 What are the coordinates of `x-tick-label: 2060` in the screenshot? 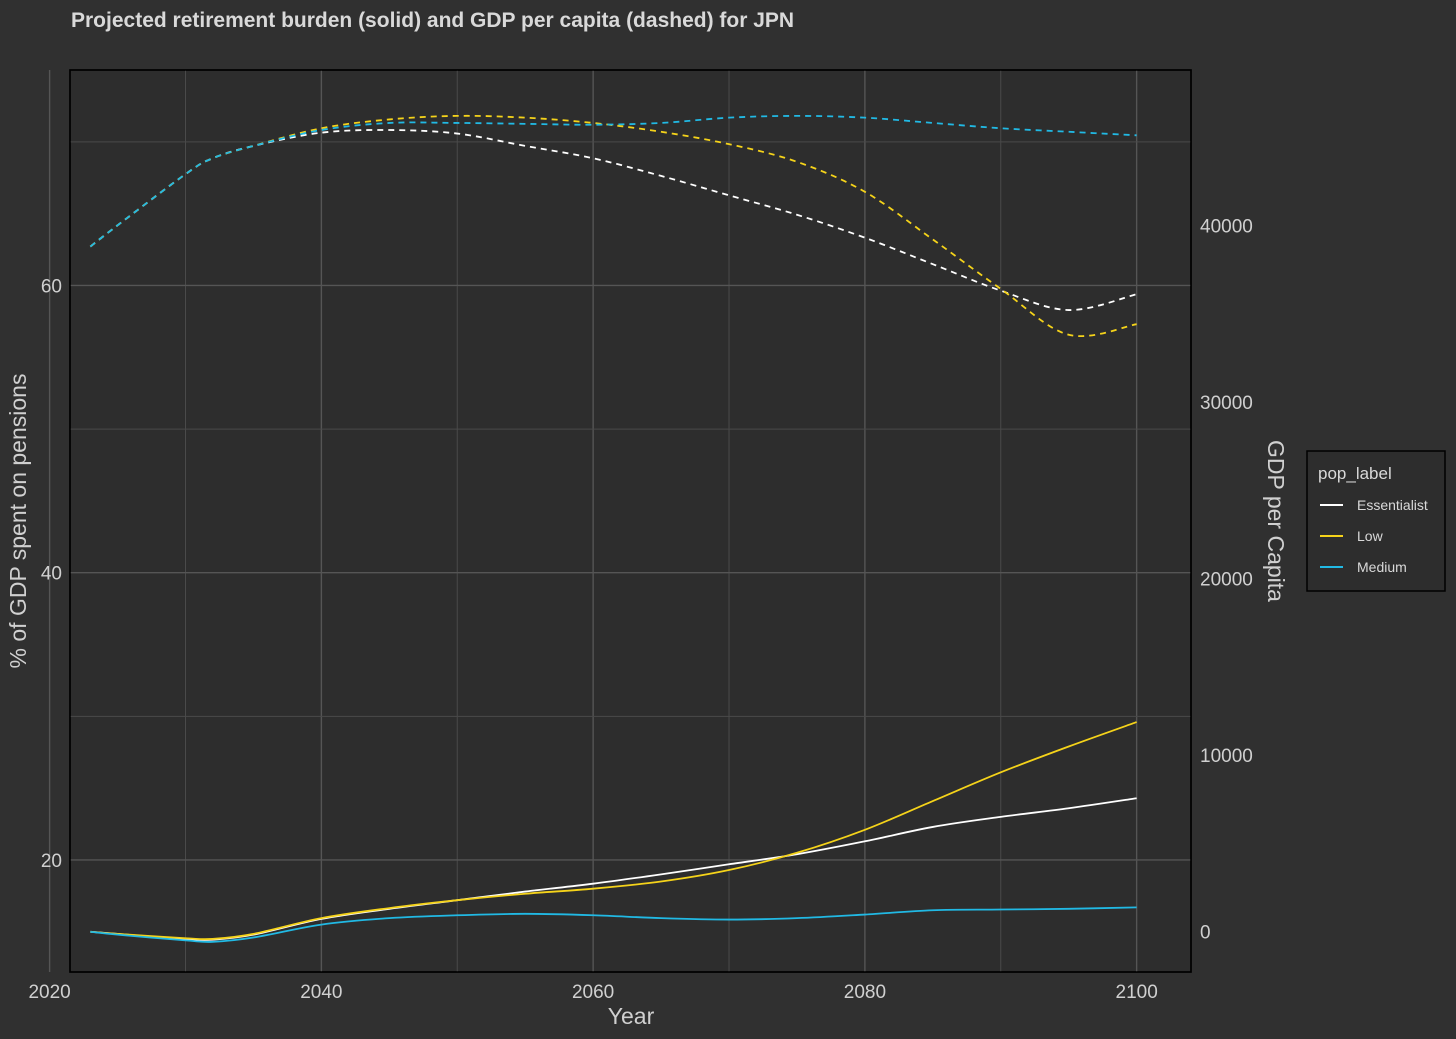 It's located at (593, 992).